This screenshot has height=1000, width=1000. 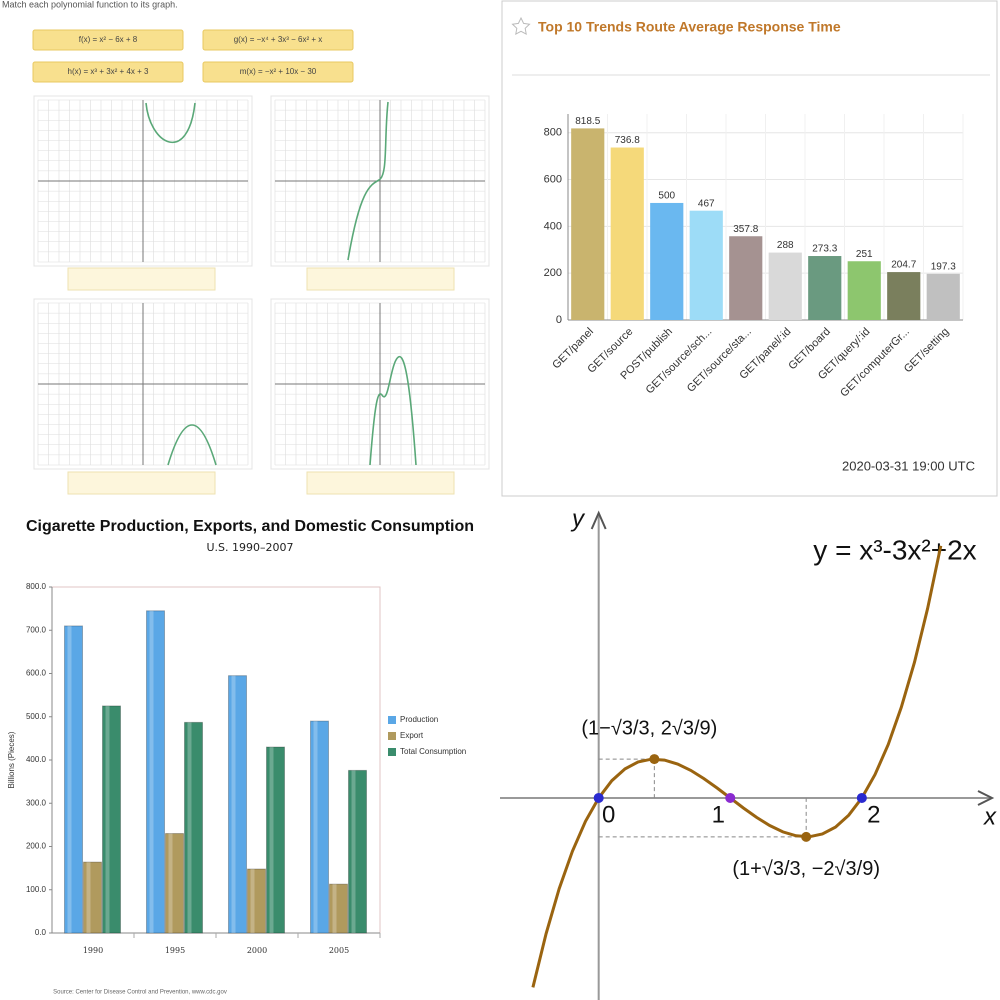 I want to click on y-tick-label: 400.0, so click(x=36, y=759).